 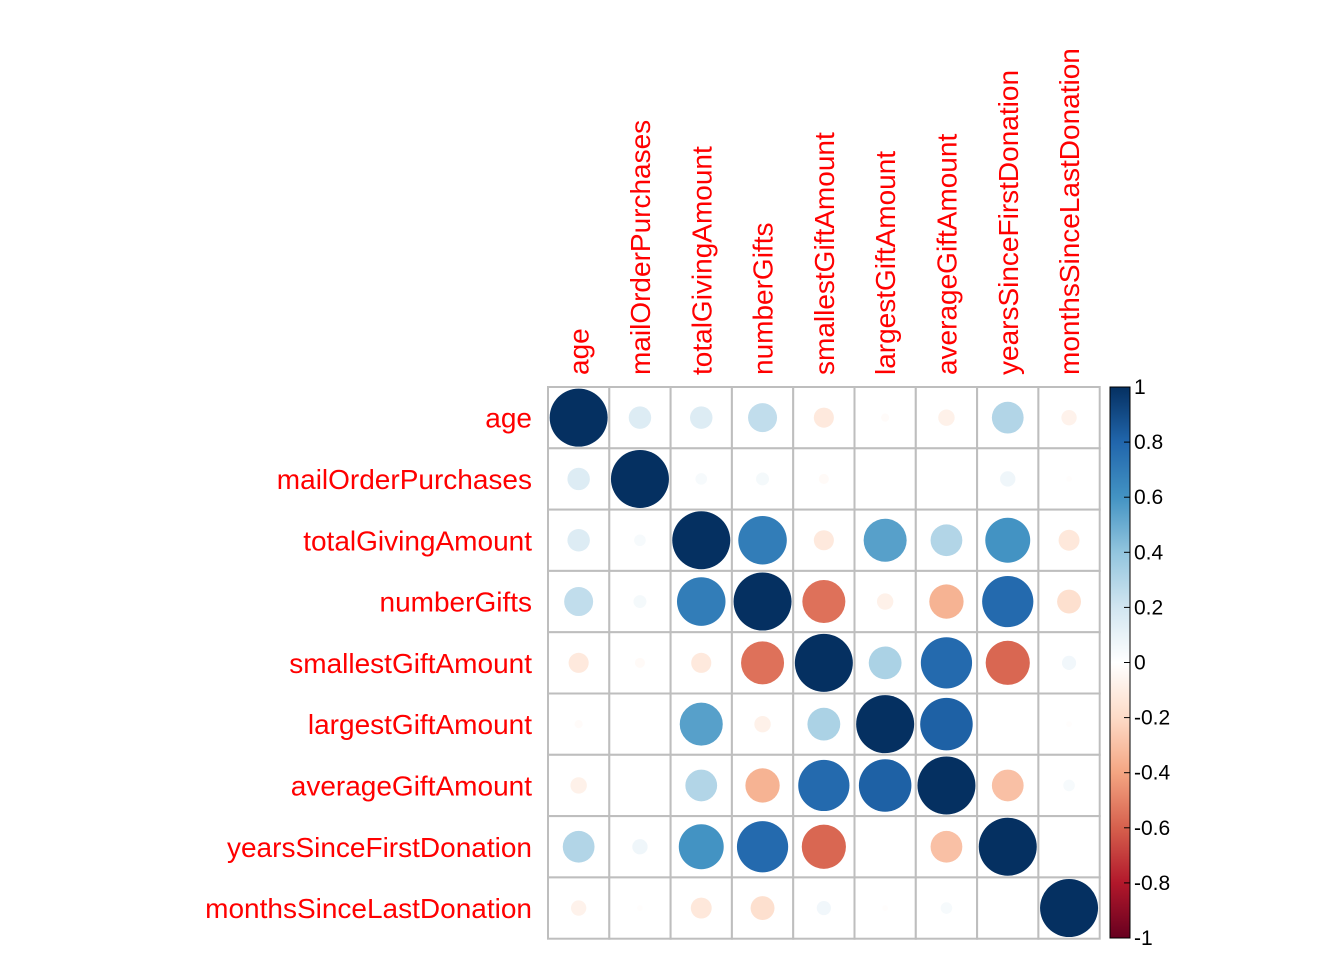 What do you see at coordinates (1120, 662) in the screenshot?
I see `colorbar-gradient` at bounding box center [1120, 662].